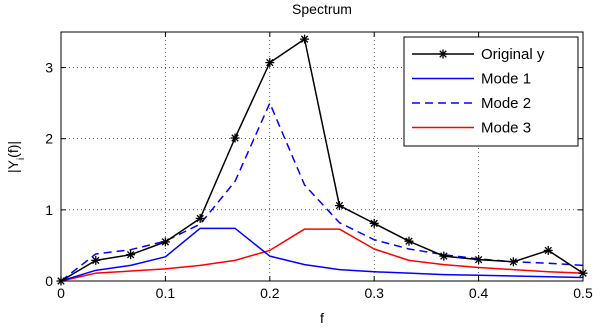  What do you see at coordinates (374, 293) in the screenshot?
I see `x-tick-label: 0.3` at bounding box center [374, 293].